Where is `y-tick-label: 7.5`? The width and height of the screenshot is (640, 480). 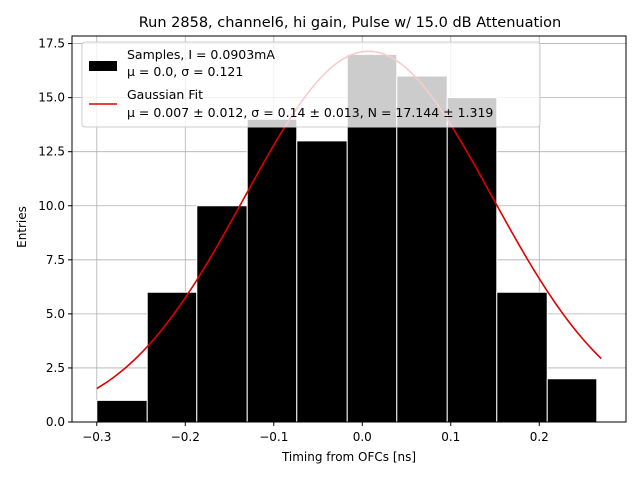
y-tick-label: 7.5 is located at coordinates (55, 260).